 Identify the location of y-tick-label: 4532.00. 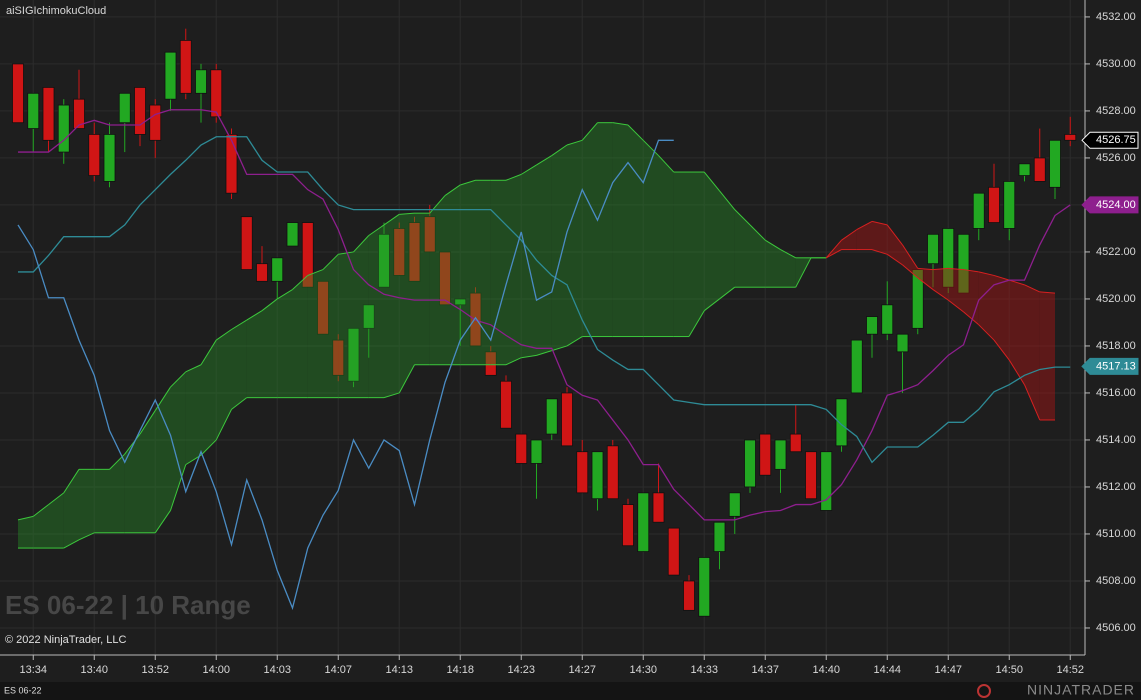
(1116, 17).